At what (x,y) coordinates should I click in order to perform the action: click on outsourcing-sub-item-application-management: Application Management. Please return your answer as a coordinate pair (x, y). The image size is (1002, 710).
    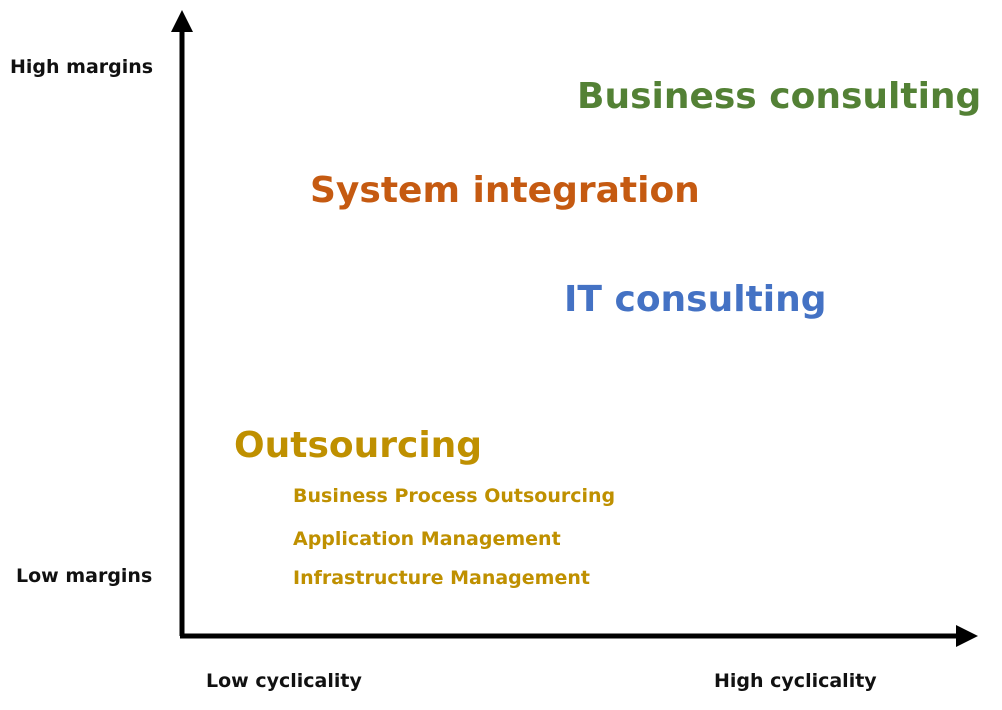
    Looking at the image, I should click on (427, 539).